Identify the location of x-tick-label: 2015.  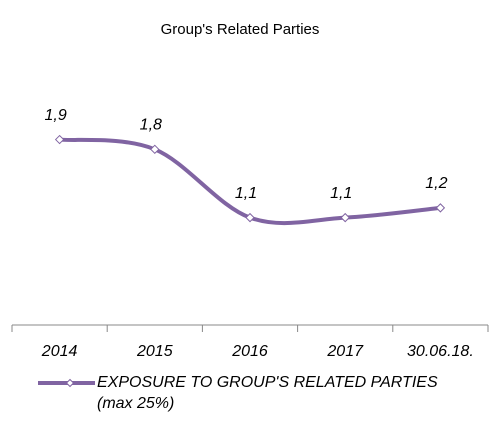
(154, 351).